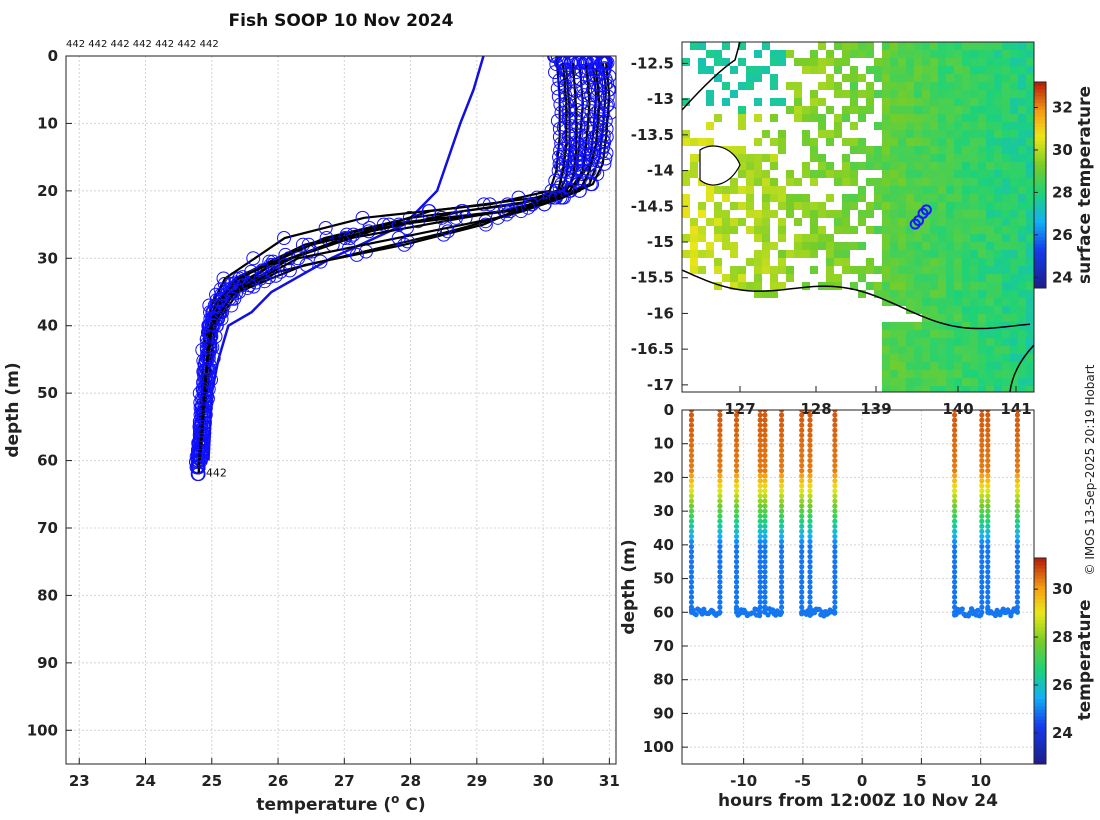 The image size is (1100, 820). I want to click on section-x-axis-label: hours from 12:00Z 10 Nov 24, so click(858, 801).